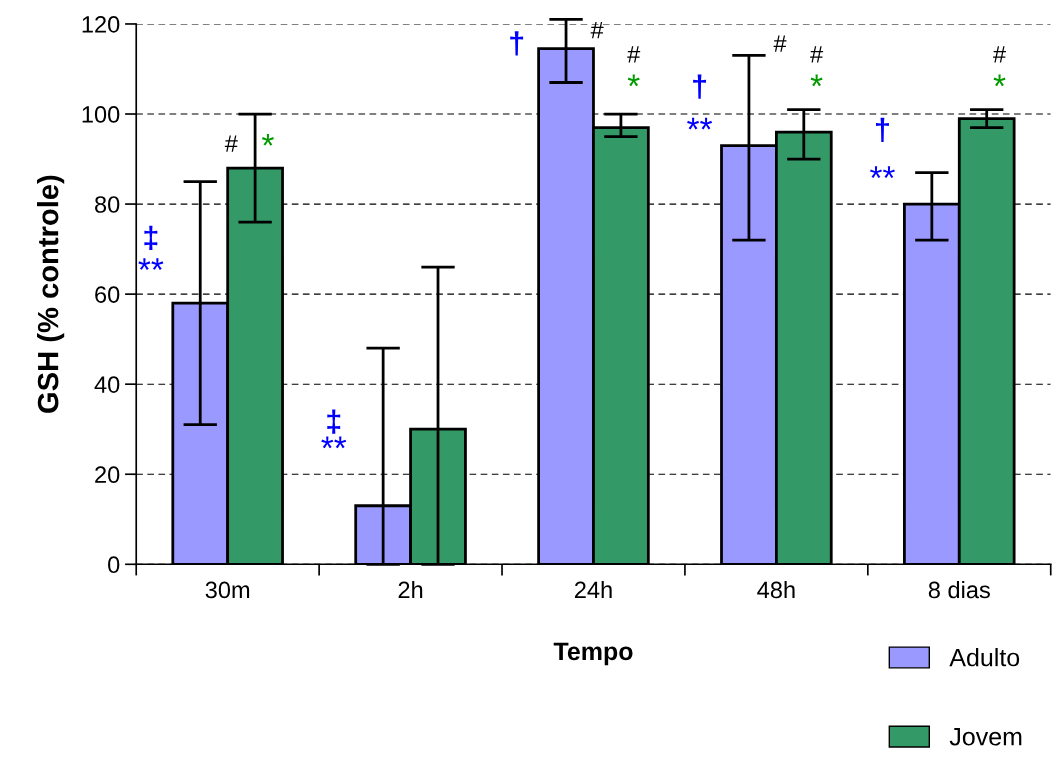  Describe the element at coordinates (410, 589) in the screenshot. I see `x-tick-label: 2h` at that location.